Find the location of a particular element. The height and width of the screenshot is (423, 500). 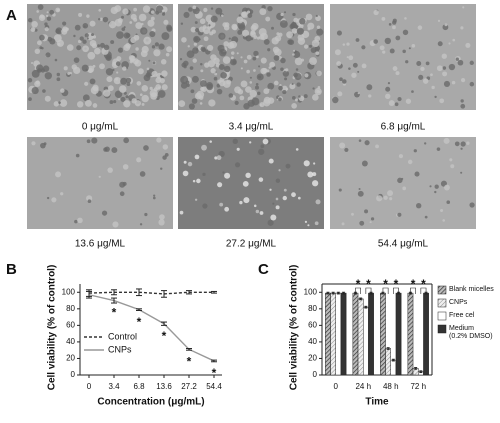

image-caption: 6.8 μg/mL is located at coordinates (403, 127).